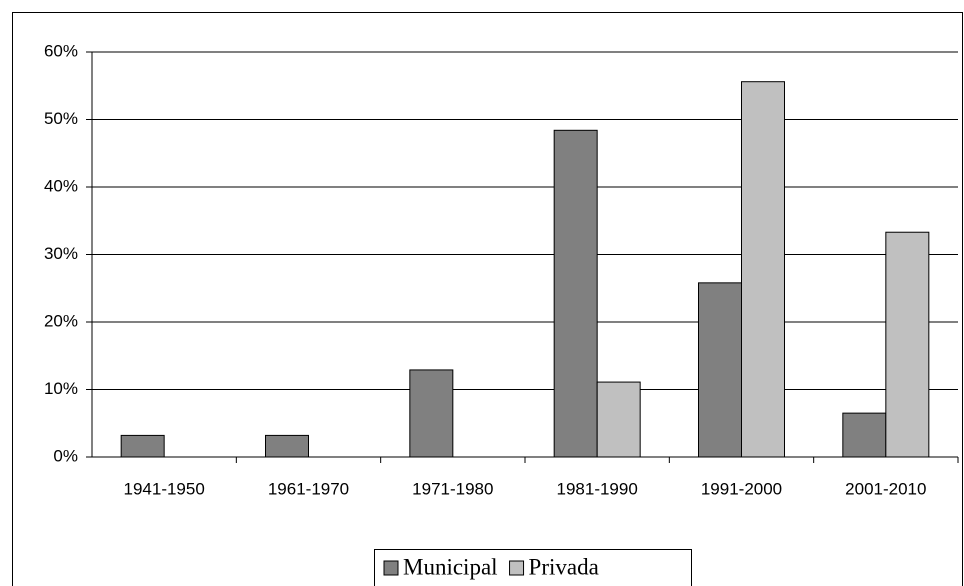 Image resolution: width=964 pixels, height=586 pixels. Describe the element at coordinates (564, 566) in the screenshot. I see `legend-label: Privada` at that location.